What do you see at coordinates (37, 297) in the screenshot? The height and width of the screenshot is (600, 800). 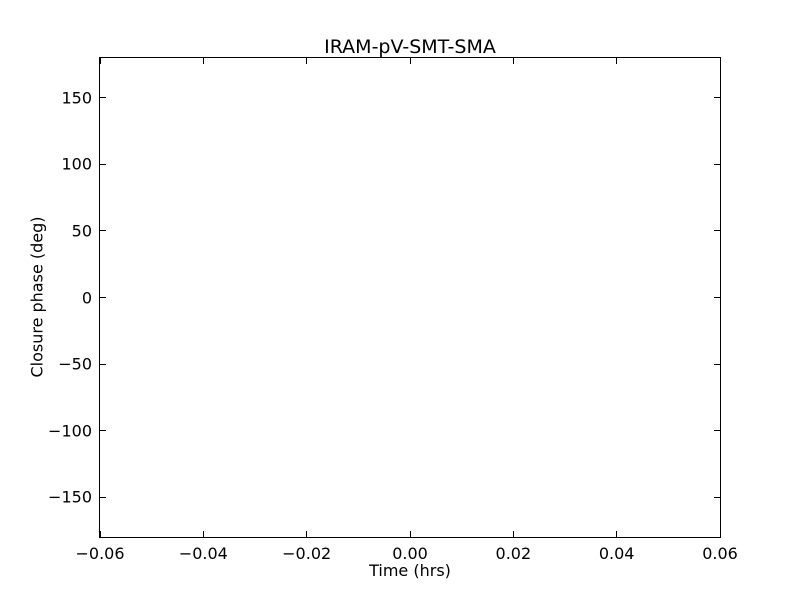 I see `y-axis-label: Closure phase (deg)` at bounding box center [37, 297].